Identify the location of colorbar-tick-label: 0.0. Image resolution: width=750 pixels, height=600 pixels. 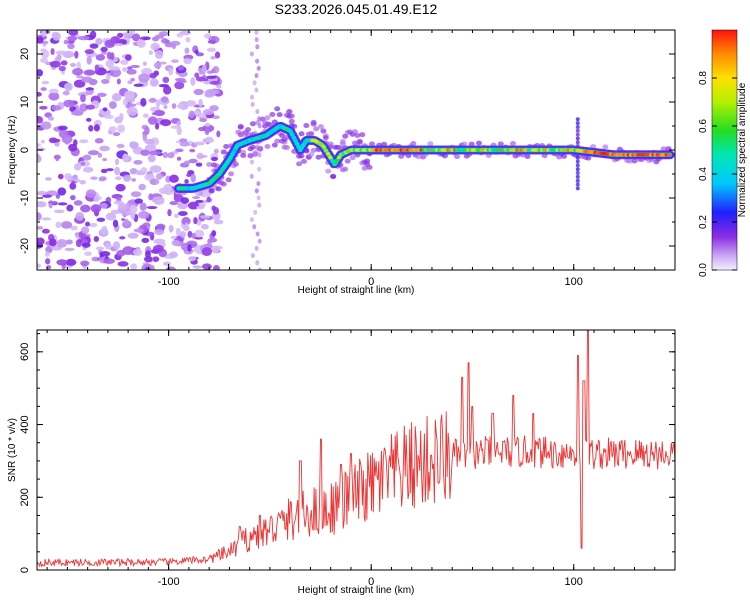
(703, 270).